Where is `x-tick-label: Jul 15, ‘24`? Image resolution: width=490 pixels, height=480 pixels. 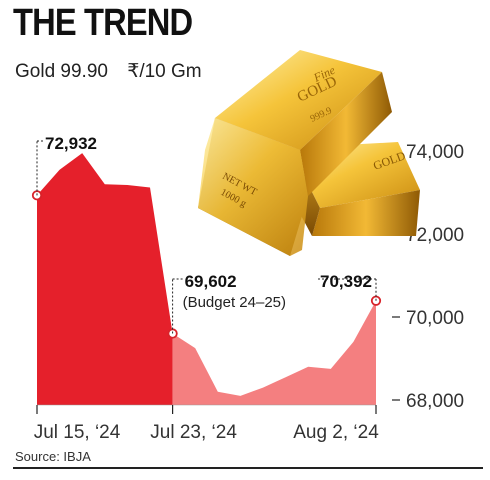 x-tick-label: Jul 15, ‘24 is located at coordinates (77, 432).